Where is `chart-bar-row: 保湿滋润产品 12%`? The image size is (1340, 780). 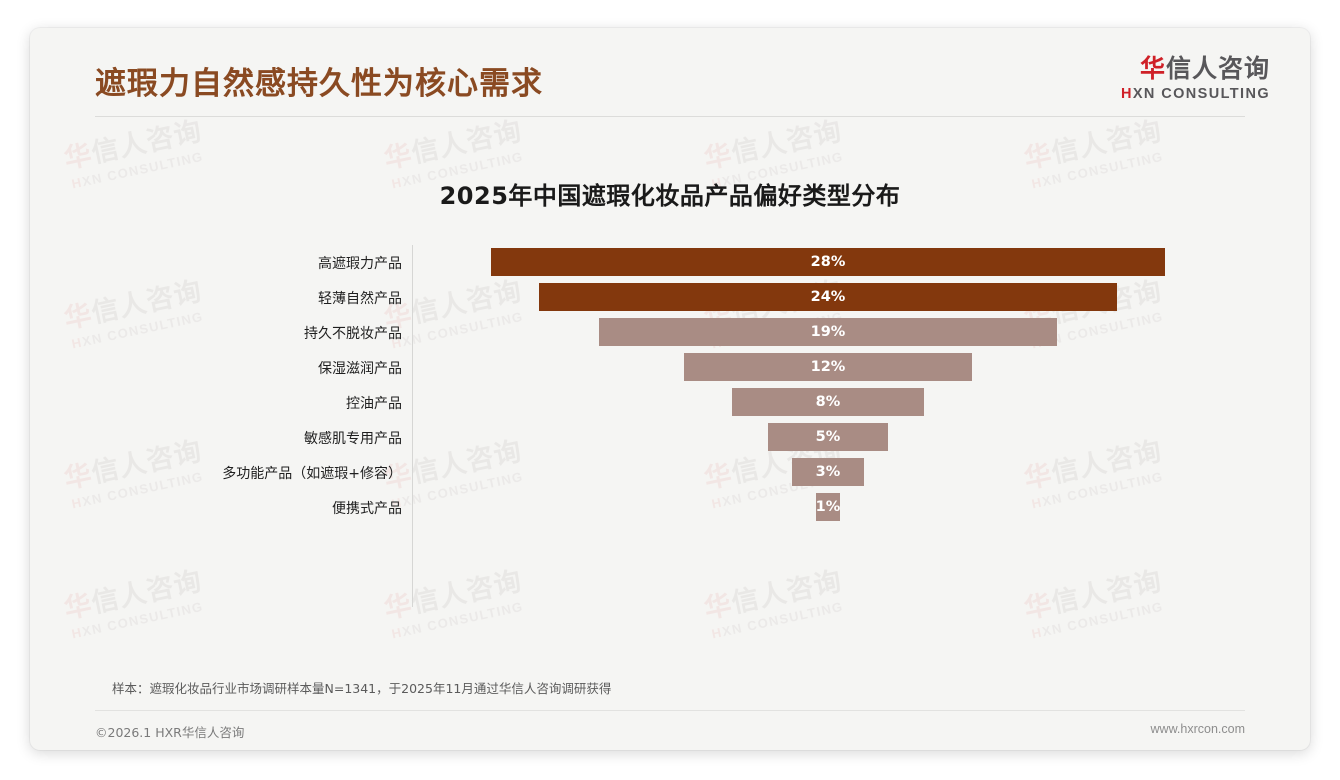 chart-bar-row: 保湿滋润产品 12% is located at coordinates (670, 367).